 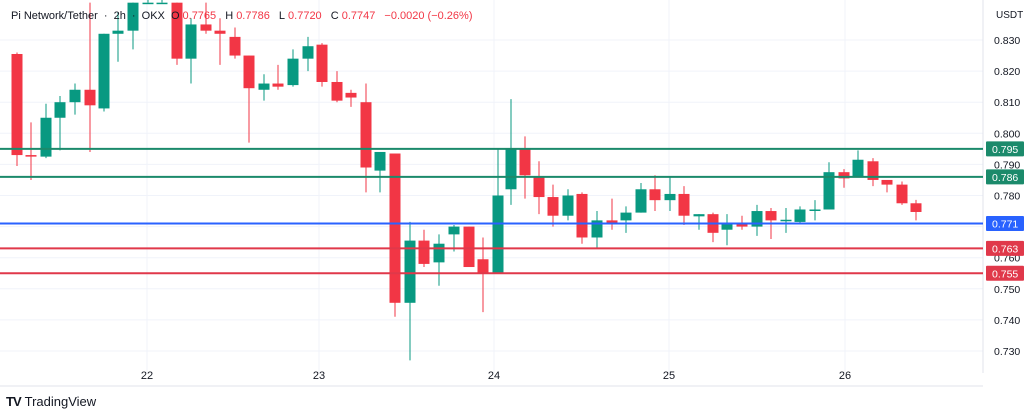 I want to click on price-tick-label: 0.810, so click(x=1007, y=103).